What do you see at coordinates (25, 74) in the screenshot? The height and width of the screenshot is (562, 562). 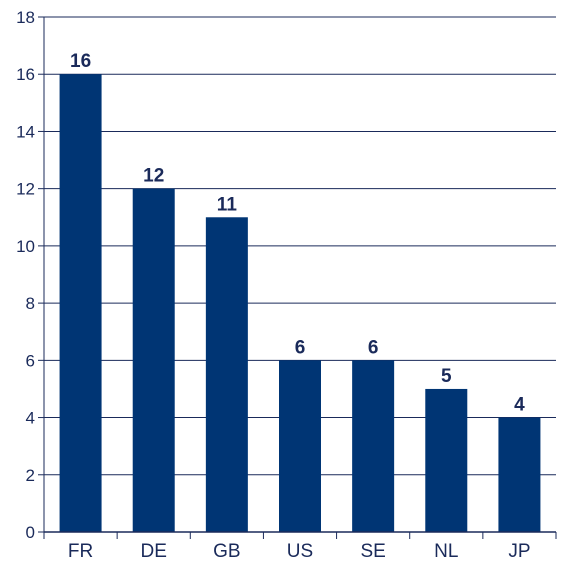 I see `y-tick-label: 16` at bounding box center [25, 74].